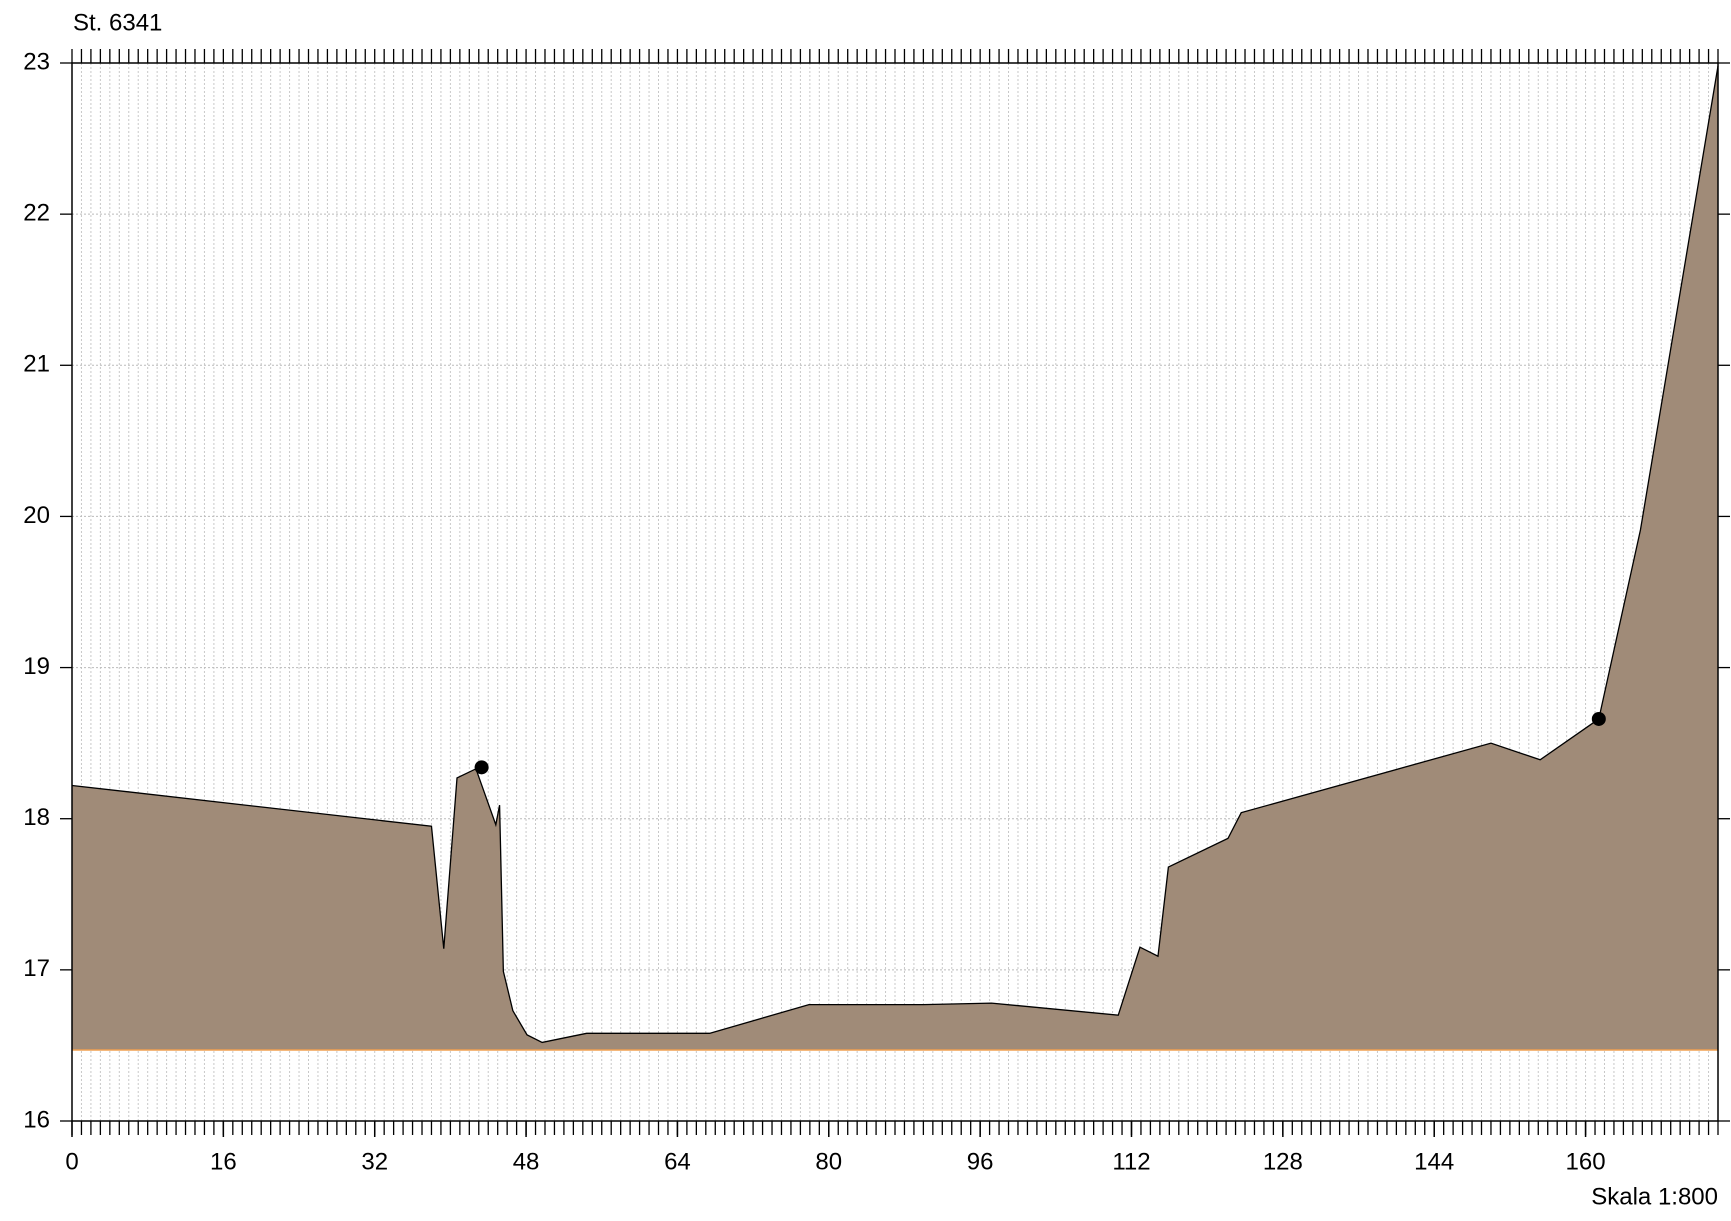 The image size is (1731, 1221). What do you see at coordinates (36, 61) in the screenshot?
I see `y-tick-label: 23` at bounding box center [36, 61].